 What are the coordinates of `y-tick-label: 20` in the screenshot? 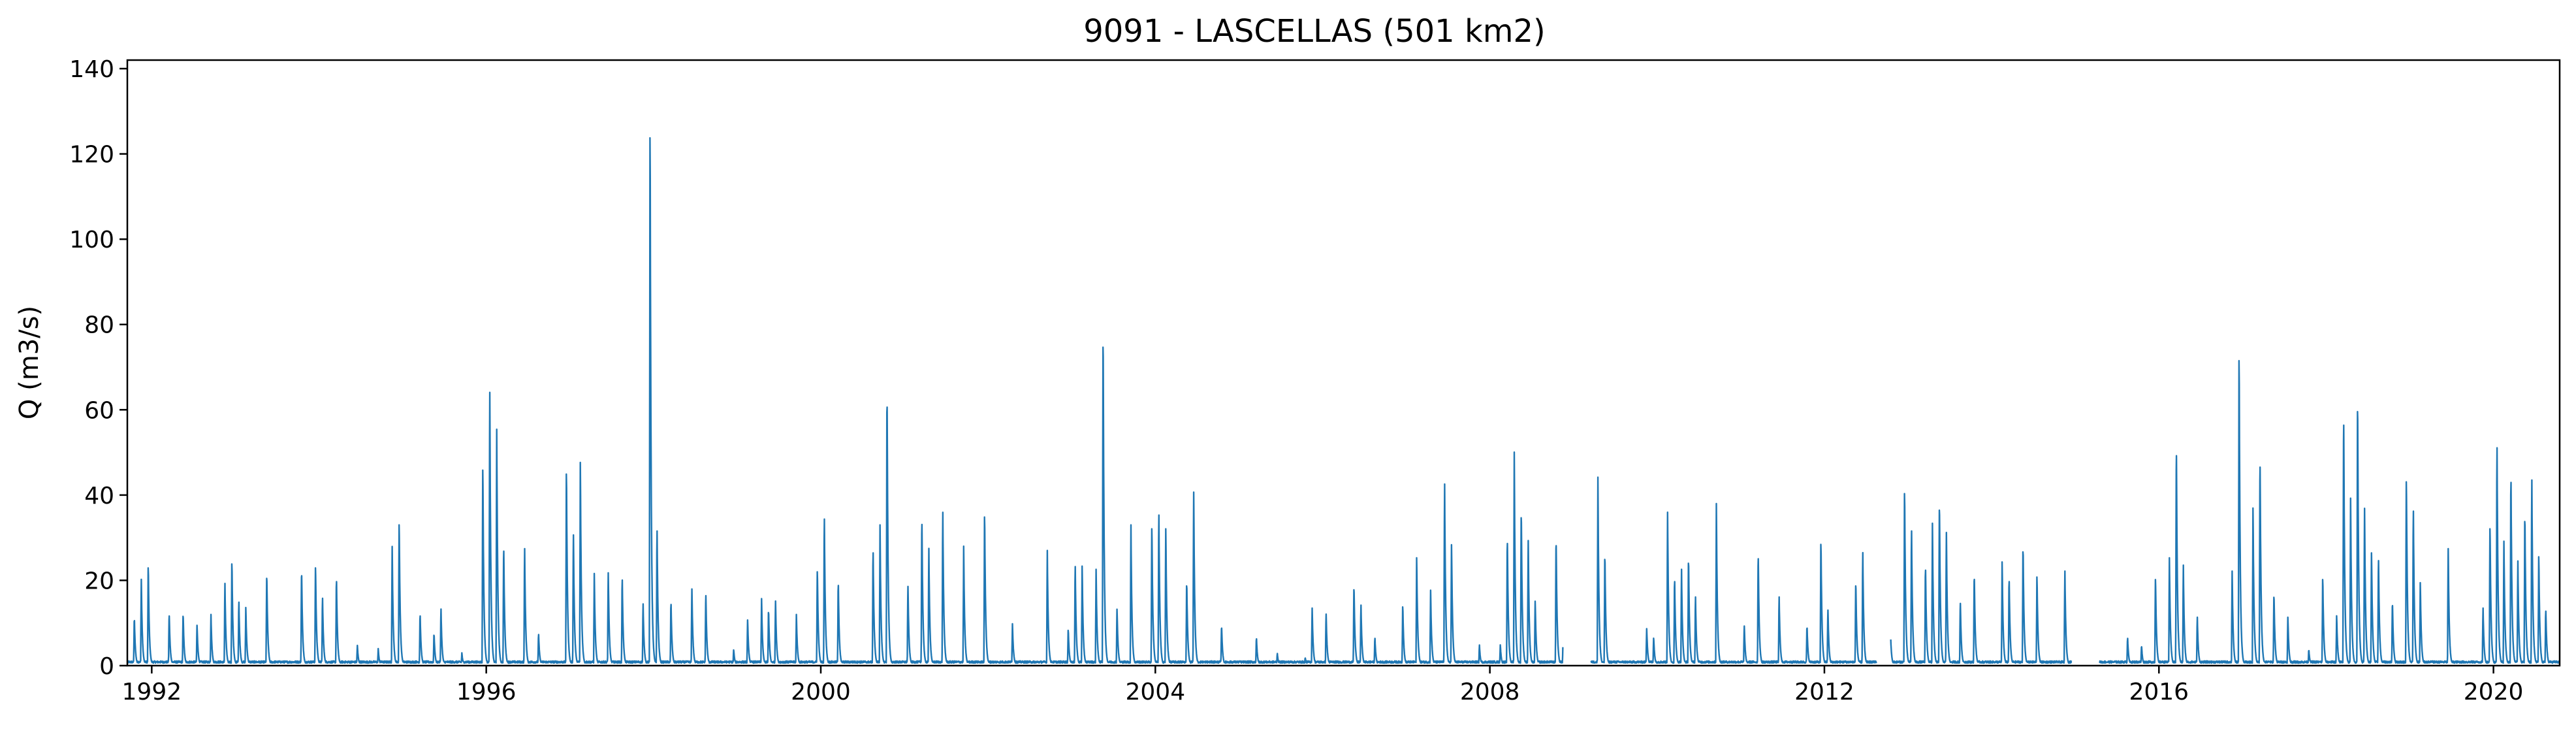 It's located at (99, 581).